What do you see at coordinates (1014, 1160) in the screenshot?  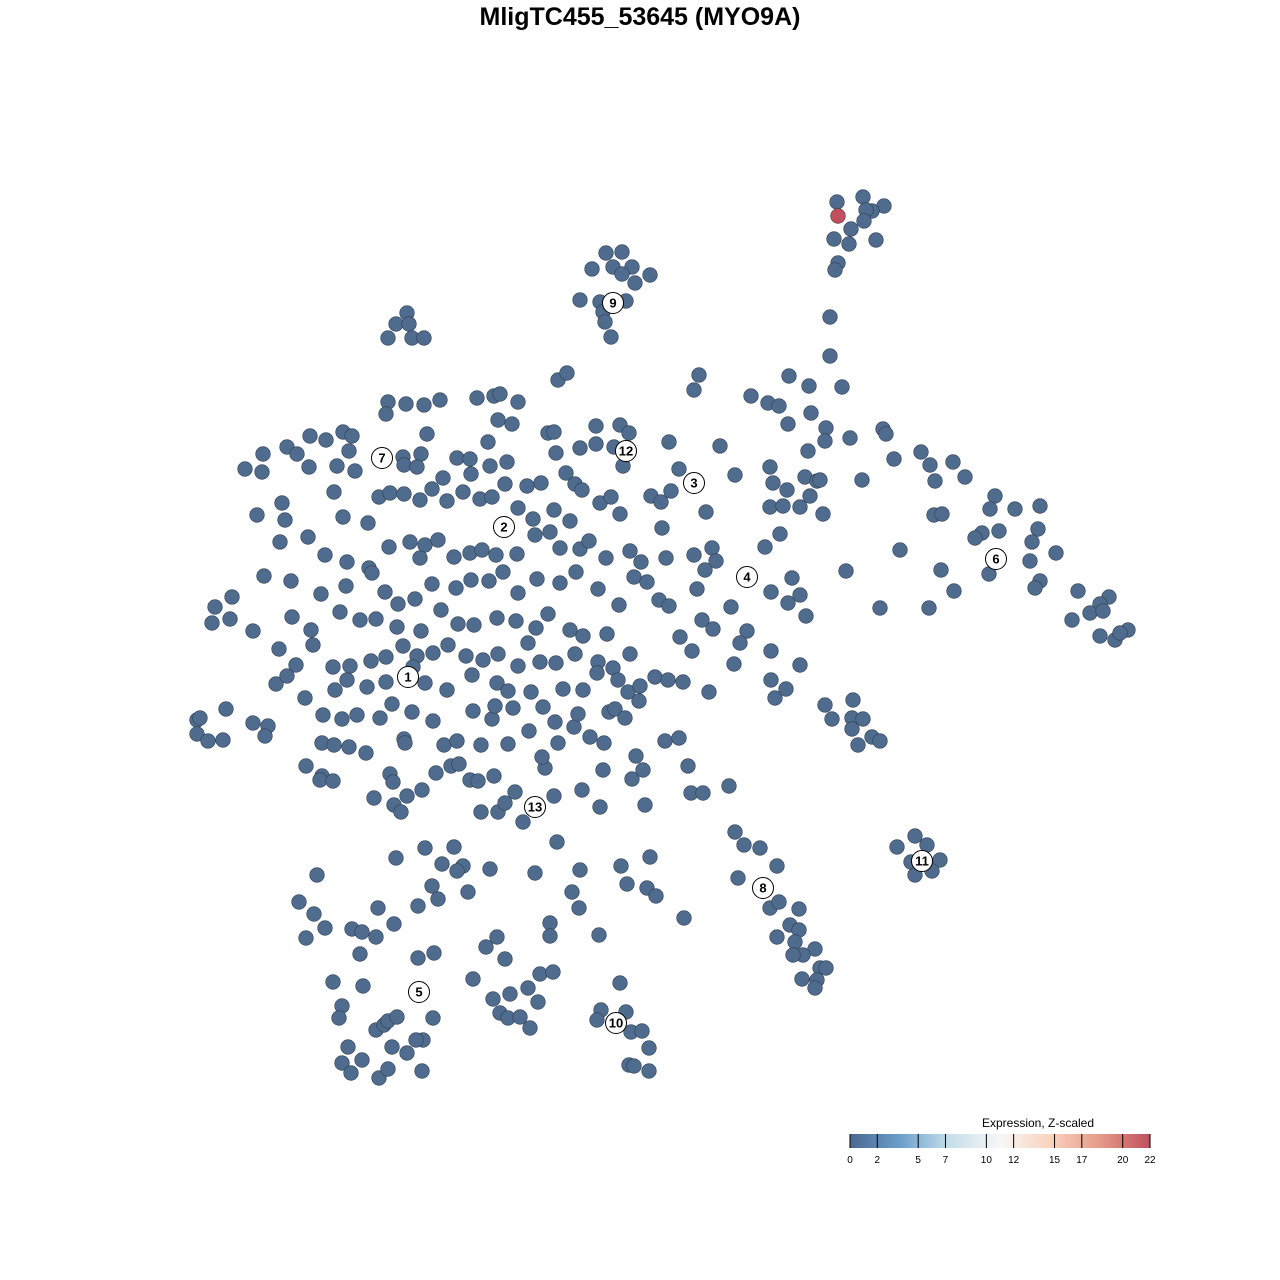 I see `colorbar-tick-label: 12` at bounding box center [1014, 1160].